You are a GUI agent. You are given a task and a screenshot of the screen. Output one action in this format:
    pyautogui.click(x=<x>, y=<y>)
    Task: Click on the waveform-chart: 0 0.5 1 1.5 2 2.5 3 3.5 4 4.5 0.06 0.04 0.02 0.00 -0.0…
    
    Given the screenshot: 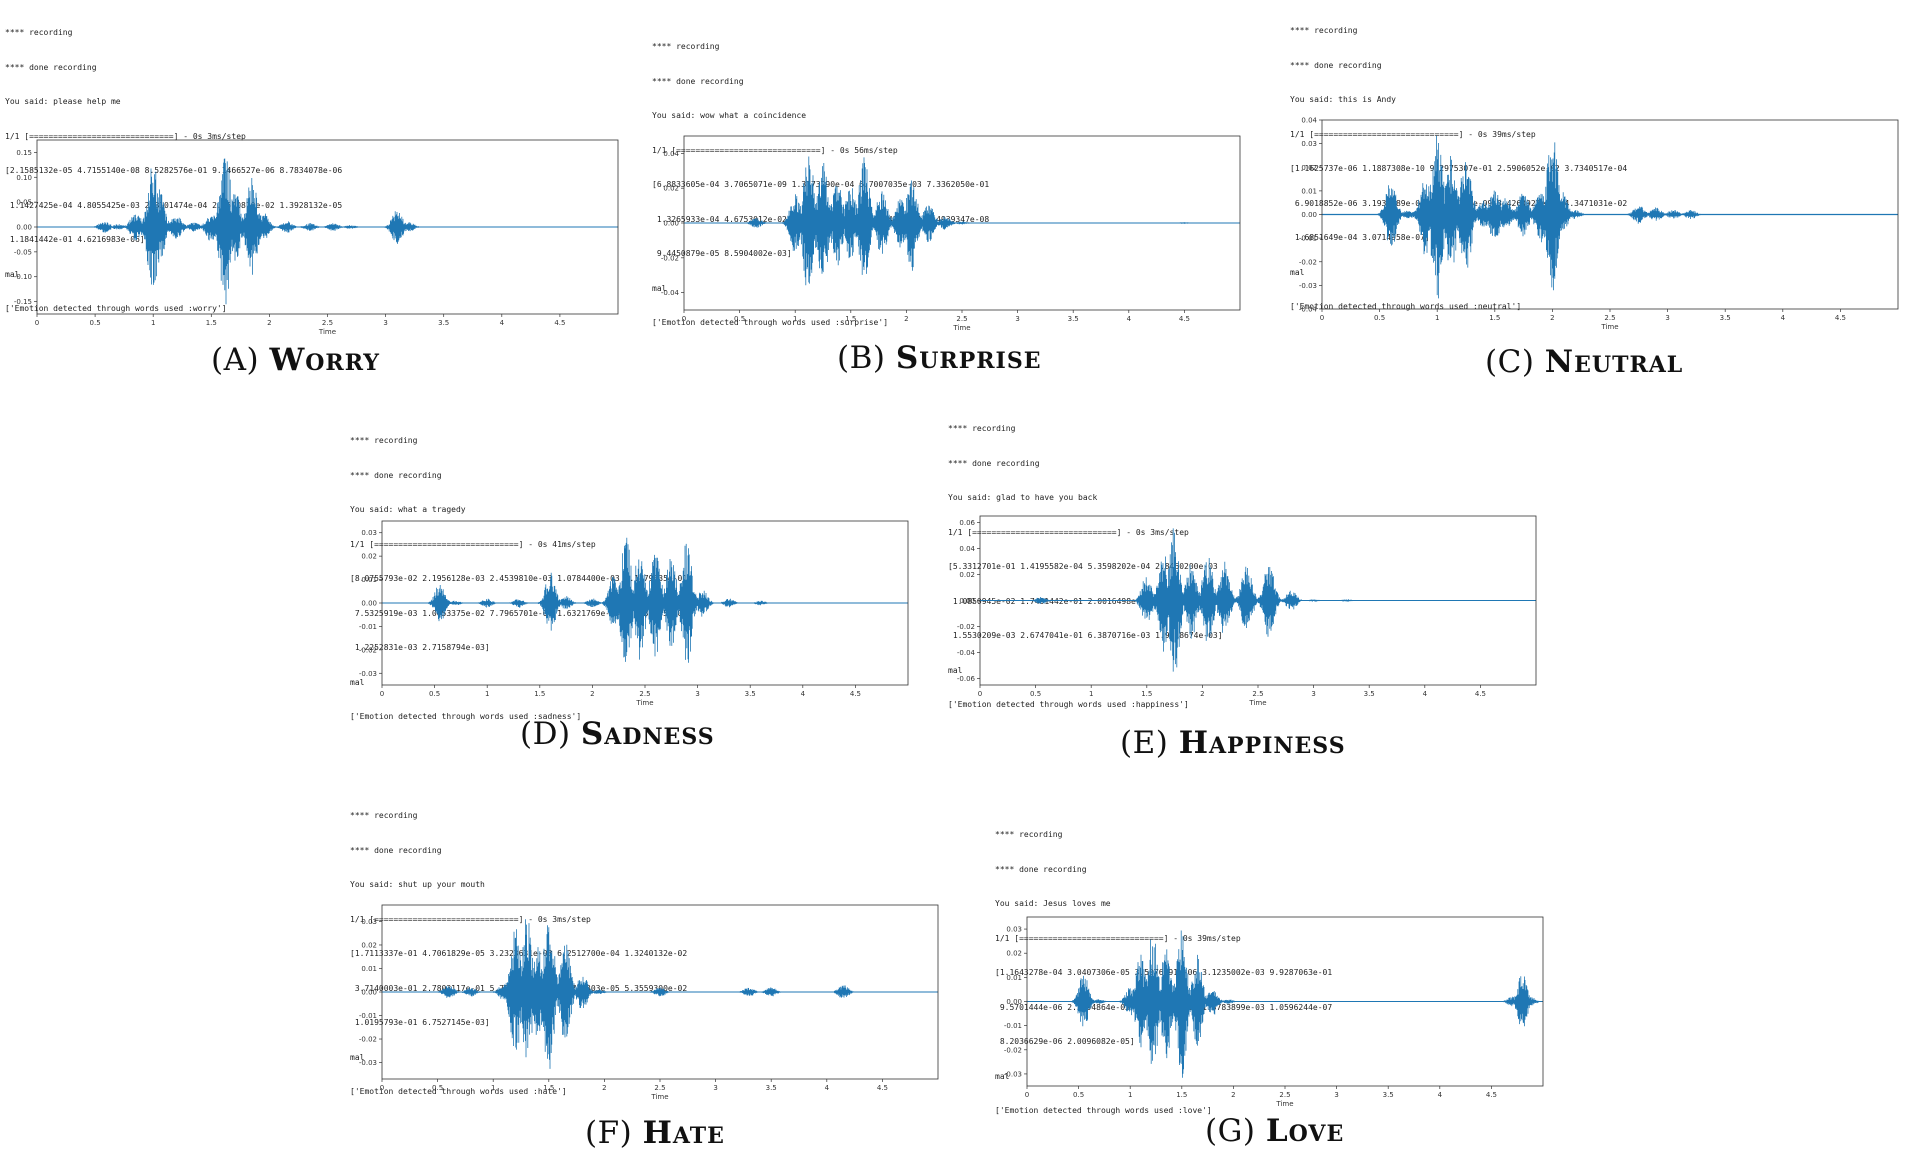 What is the action you would take?
    pyautogui.click(x=1247, y=611)
    